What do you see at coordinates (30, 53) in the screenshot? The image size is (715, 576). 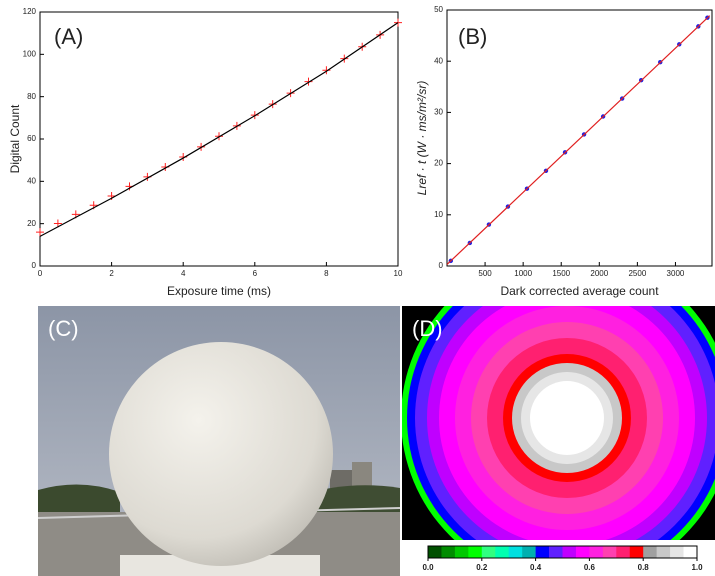 I see `y-tick-label: 100` at bounding box center [30, 53].